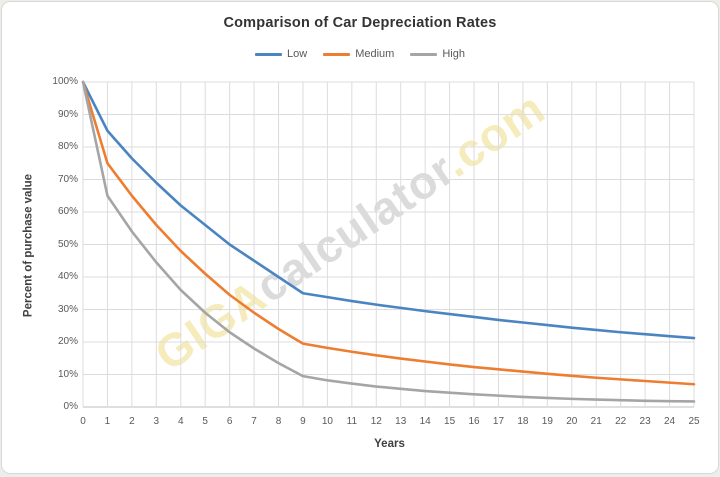 The image size is (720, 477). Describe the element at coordinates (297, 54) in the screenshot. I see `legend-label-low: Low` at that location.